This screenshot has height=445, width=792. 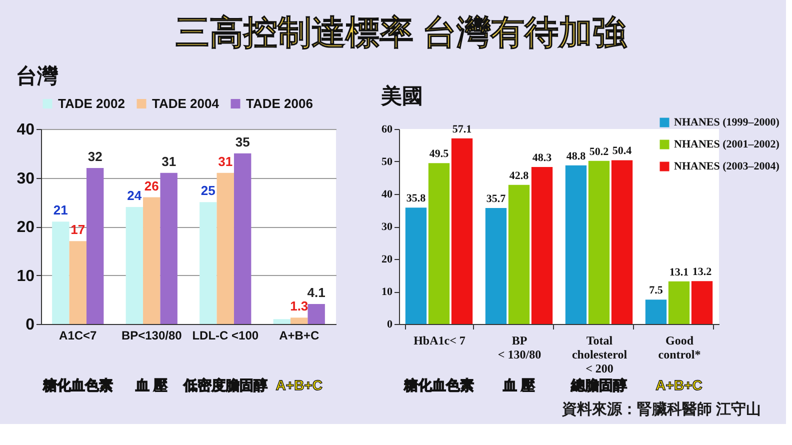 What do you see at coordinates (225, 335) in the screenshot?
I see `x-tick-label: LDL-C <100` at bounding box center [225, 335].